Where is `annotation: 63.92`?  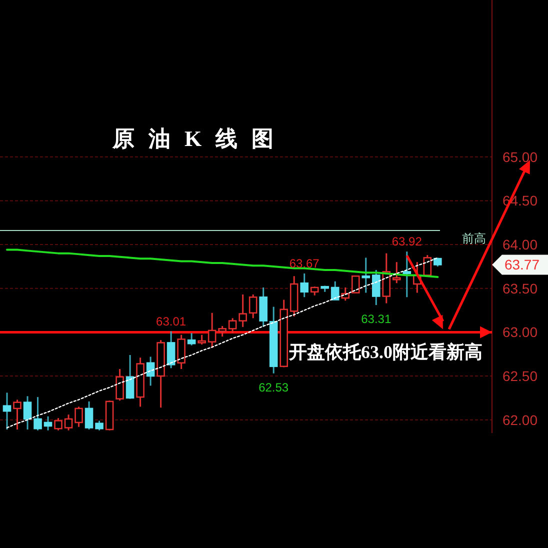
annotation: 63.92 is located at coordinates (407, 241).